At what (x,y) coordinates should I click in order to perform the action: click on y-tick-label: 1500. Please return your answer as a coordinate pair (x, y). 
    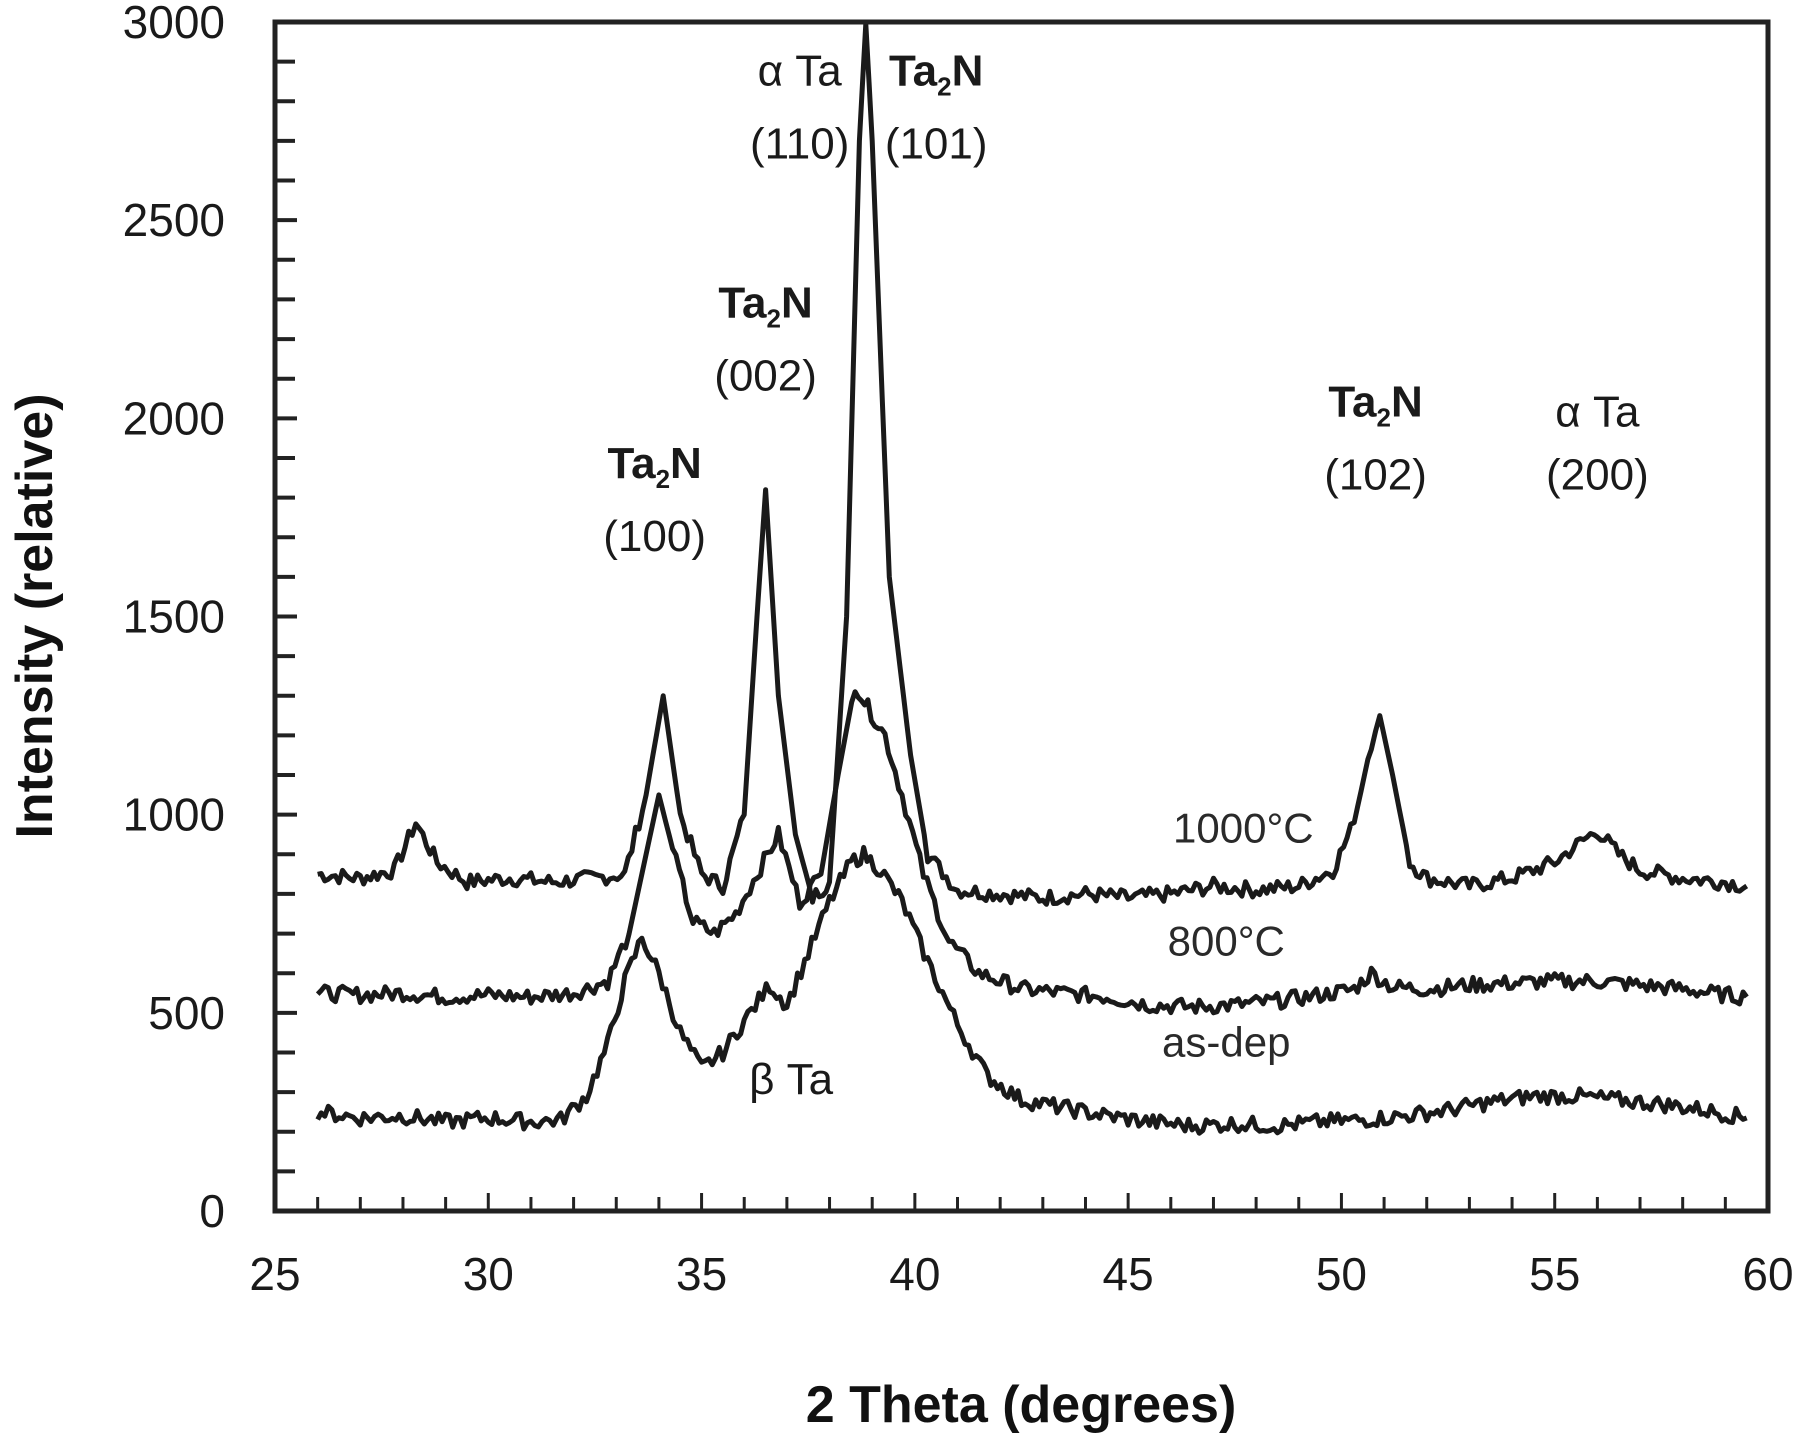
    Looking at the image, I should click on (174, 617).